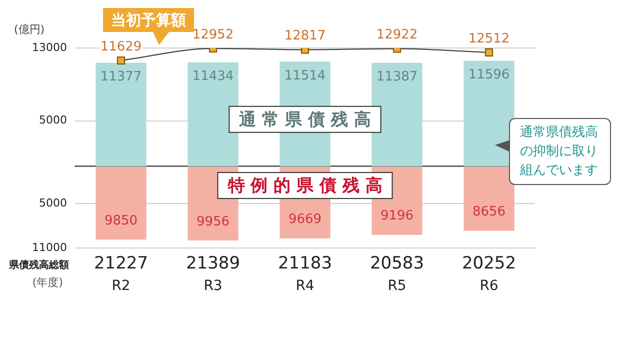 The height and width of the screenshot is (338, 635). What do you see at coordinates (397, 77) in the screenshot?
I see `data-label: 11387` at bounding box center [397, 77].